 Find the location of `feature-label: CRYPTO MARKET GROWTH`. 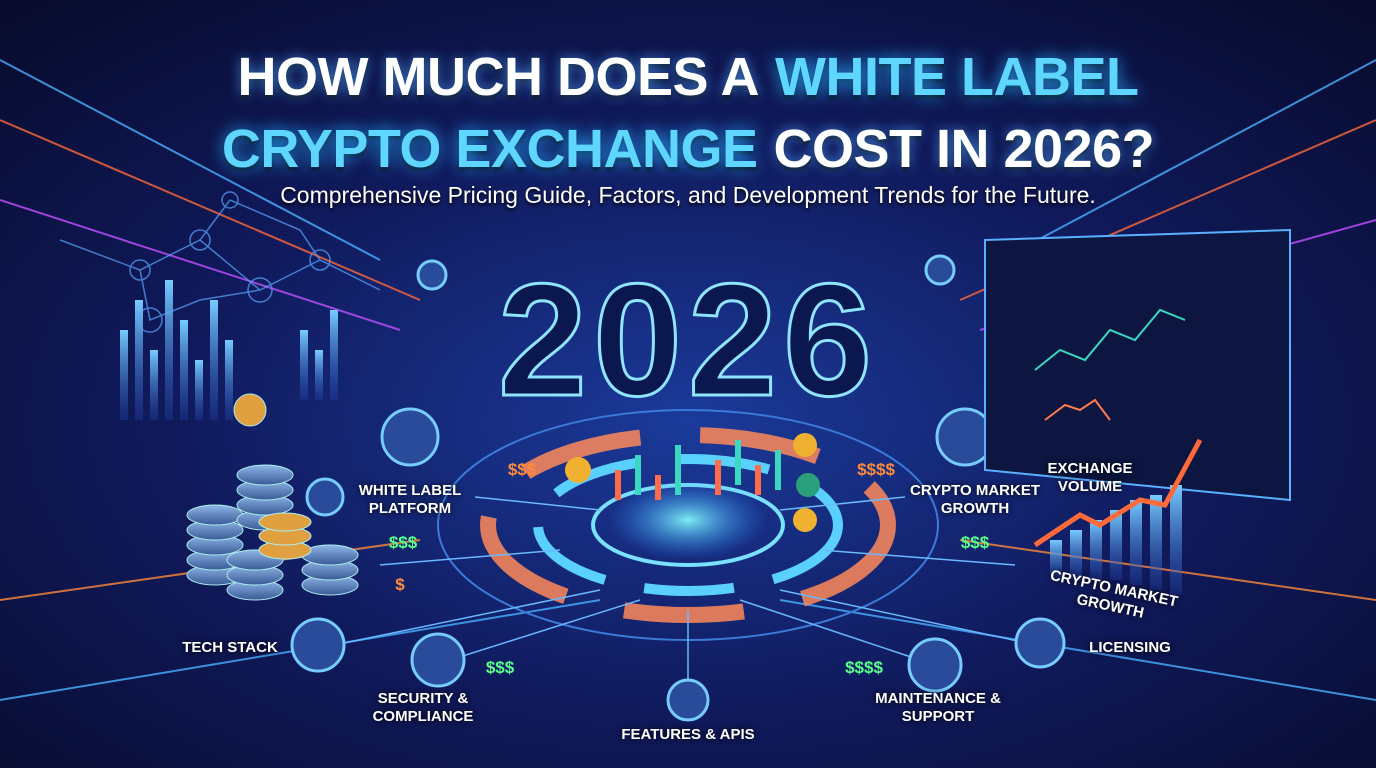

feature-label: CRYPTO MARKET GROWTH is located at coordinates (974, 499).